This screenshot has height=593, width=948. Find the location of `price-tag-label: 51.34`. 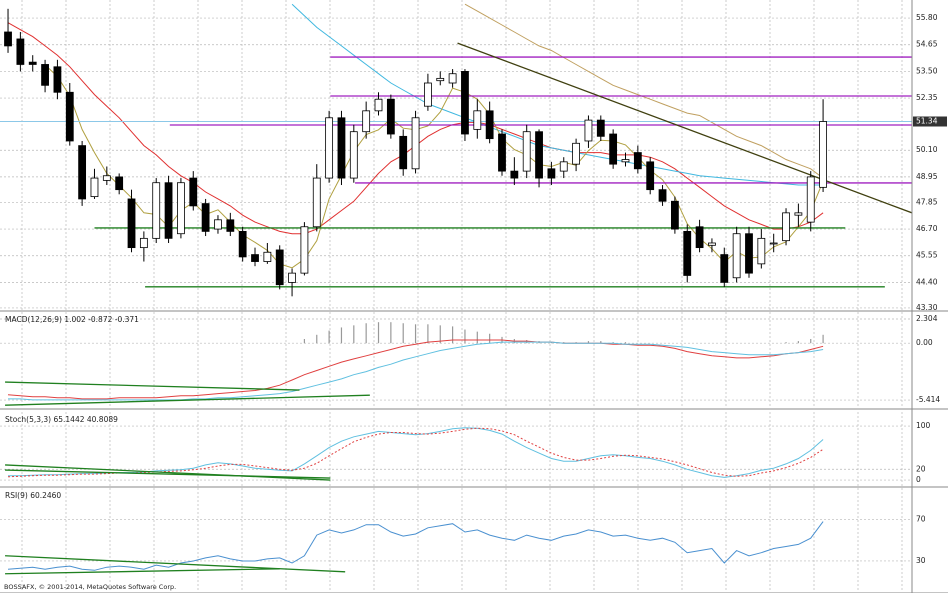

price-tag-label: 51.34 is located at coordinates (927, 120).